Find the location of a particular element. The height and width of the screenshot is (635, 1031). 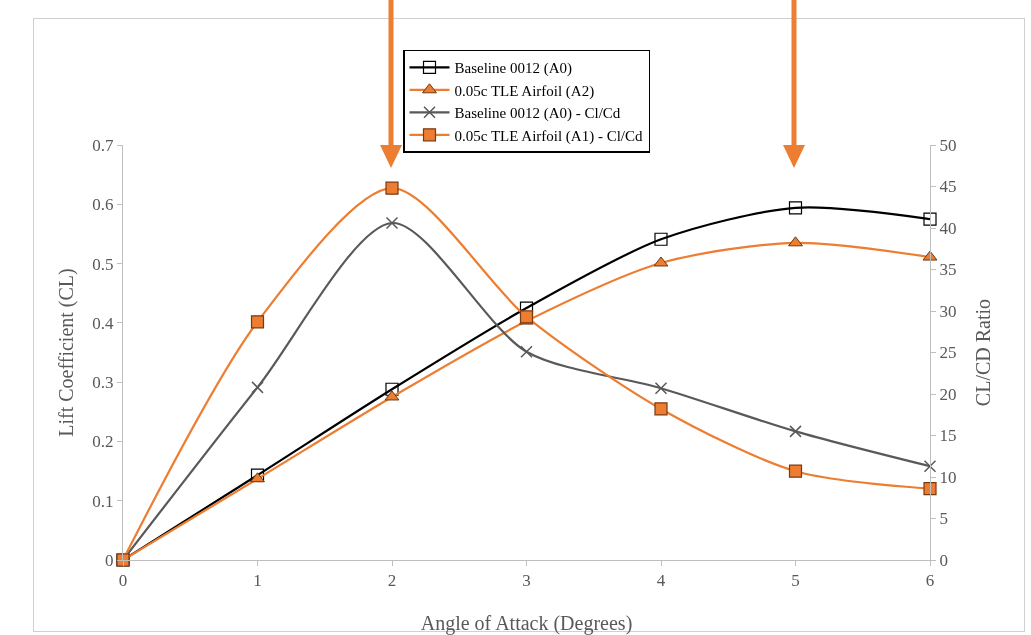

y2-tick-label: 40 is located at coordinates (948, 228).